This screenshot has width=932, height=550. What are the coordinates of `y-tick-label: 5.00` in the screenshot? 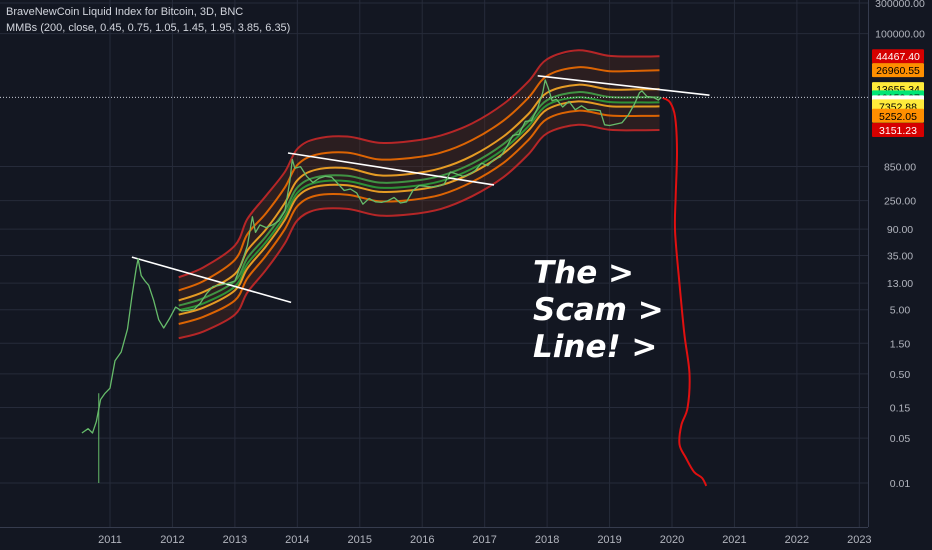 It's located at (900, 311).